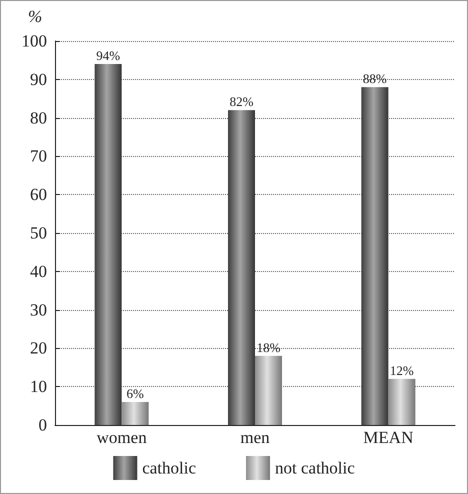  What do you see at coordinates (38, 156) in the screenshot?
I see `y-tick-label: 70` at bounding box center [38, 156].